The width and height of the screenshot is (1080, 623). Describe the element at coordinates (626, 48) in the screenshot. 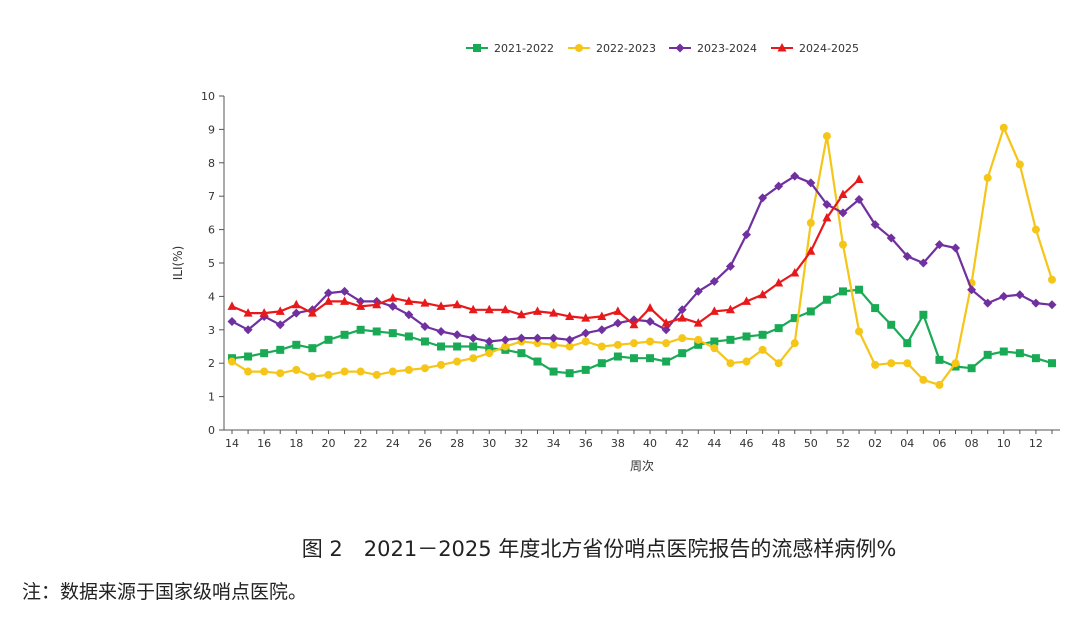

I see `legend-label: 2022-2023` at that location.